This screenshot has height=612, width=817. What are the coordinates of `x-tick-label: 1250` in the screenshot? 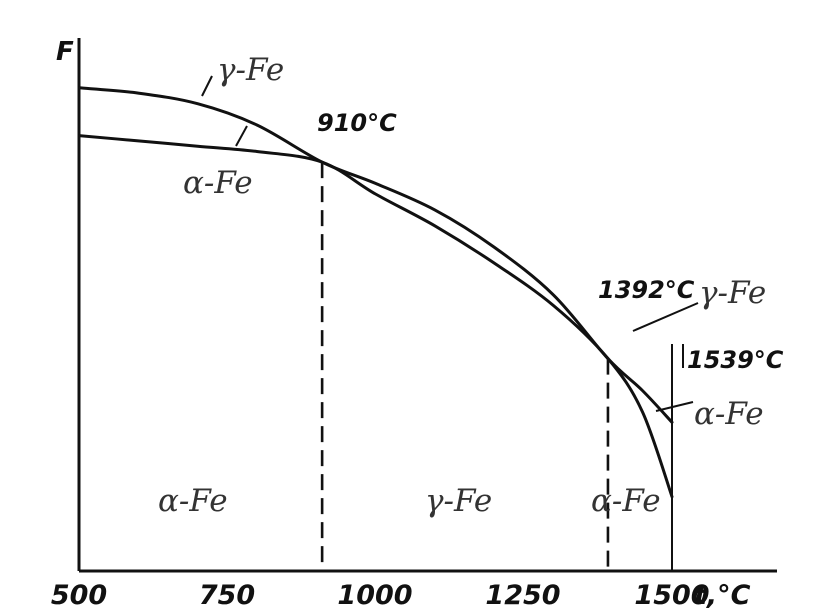 It's located at (522, 595).